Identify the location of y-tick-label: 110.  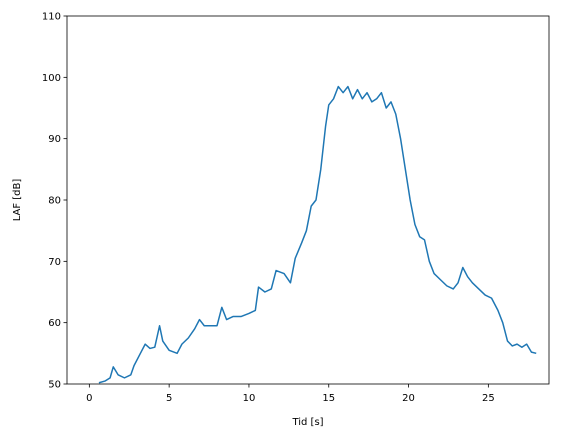
(51, 17).